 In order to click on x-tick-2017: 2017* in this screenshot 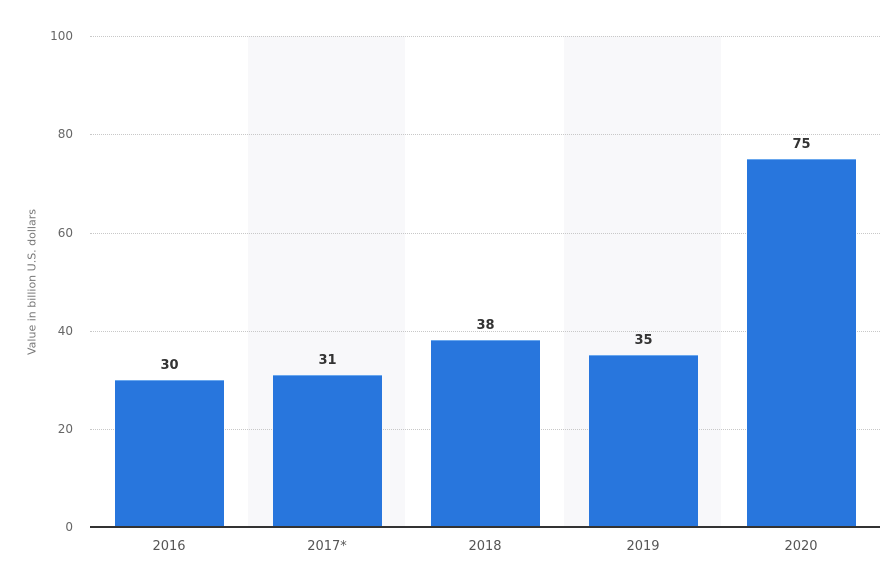, I will do `click(327, 546)`.